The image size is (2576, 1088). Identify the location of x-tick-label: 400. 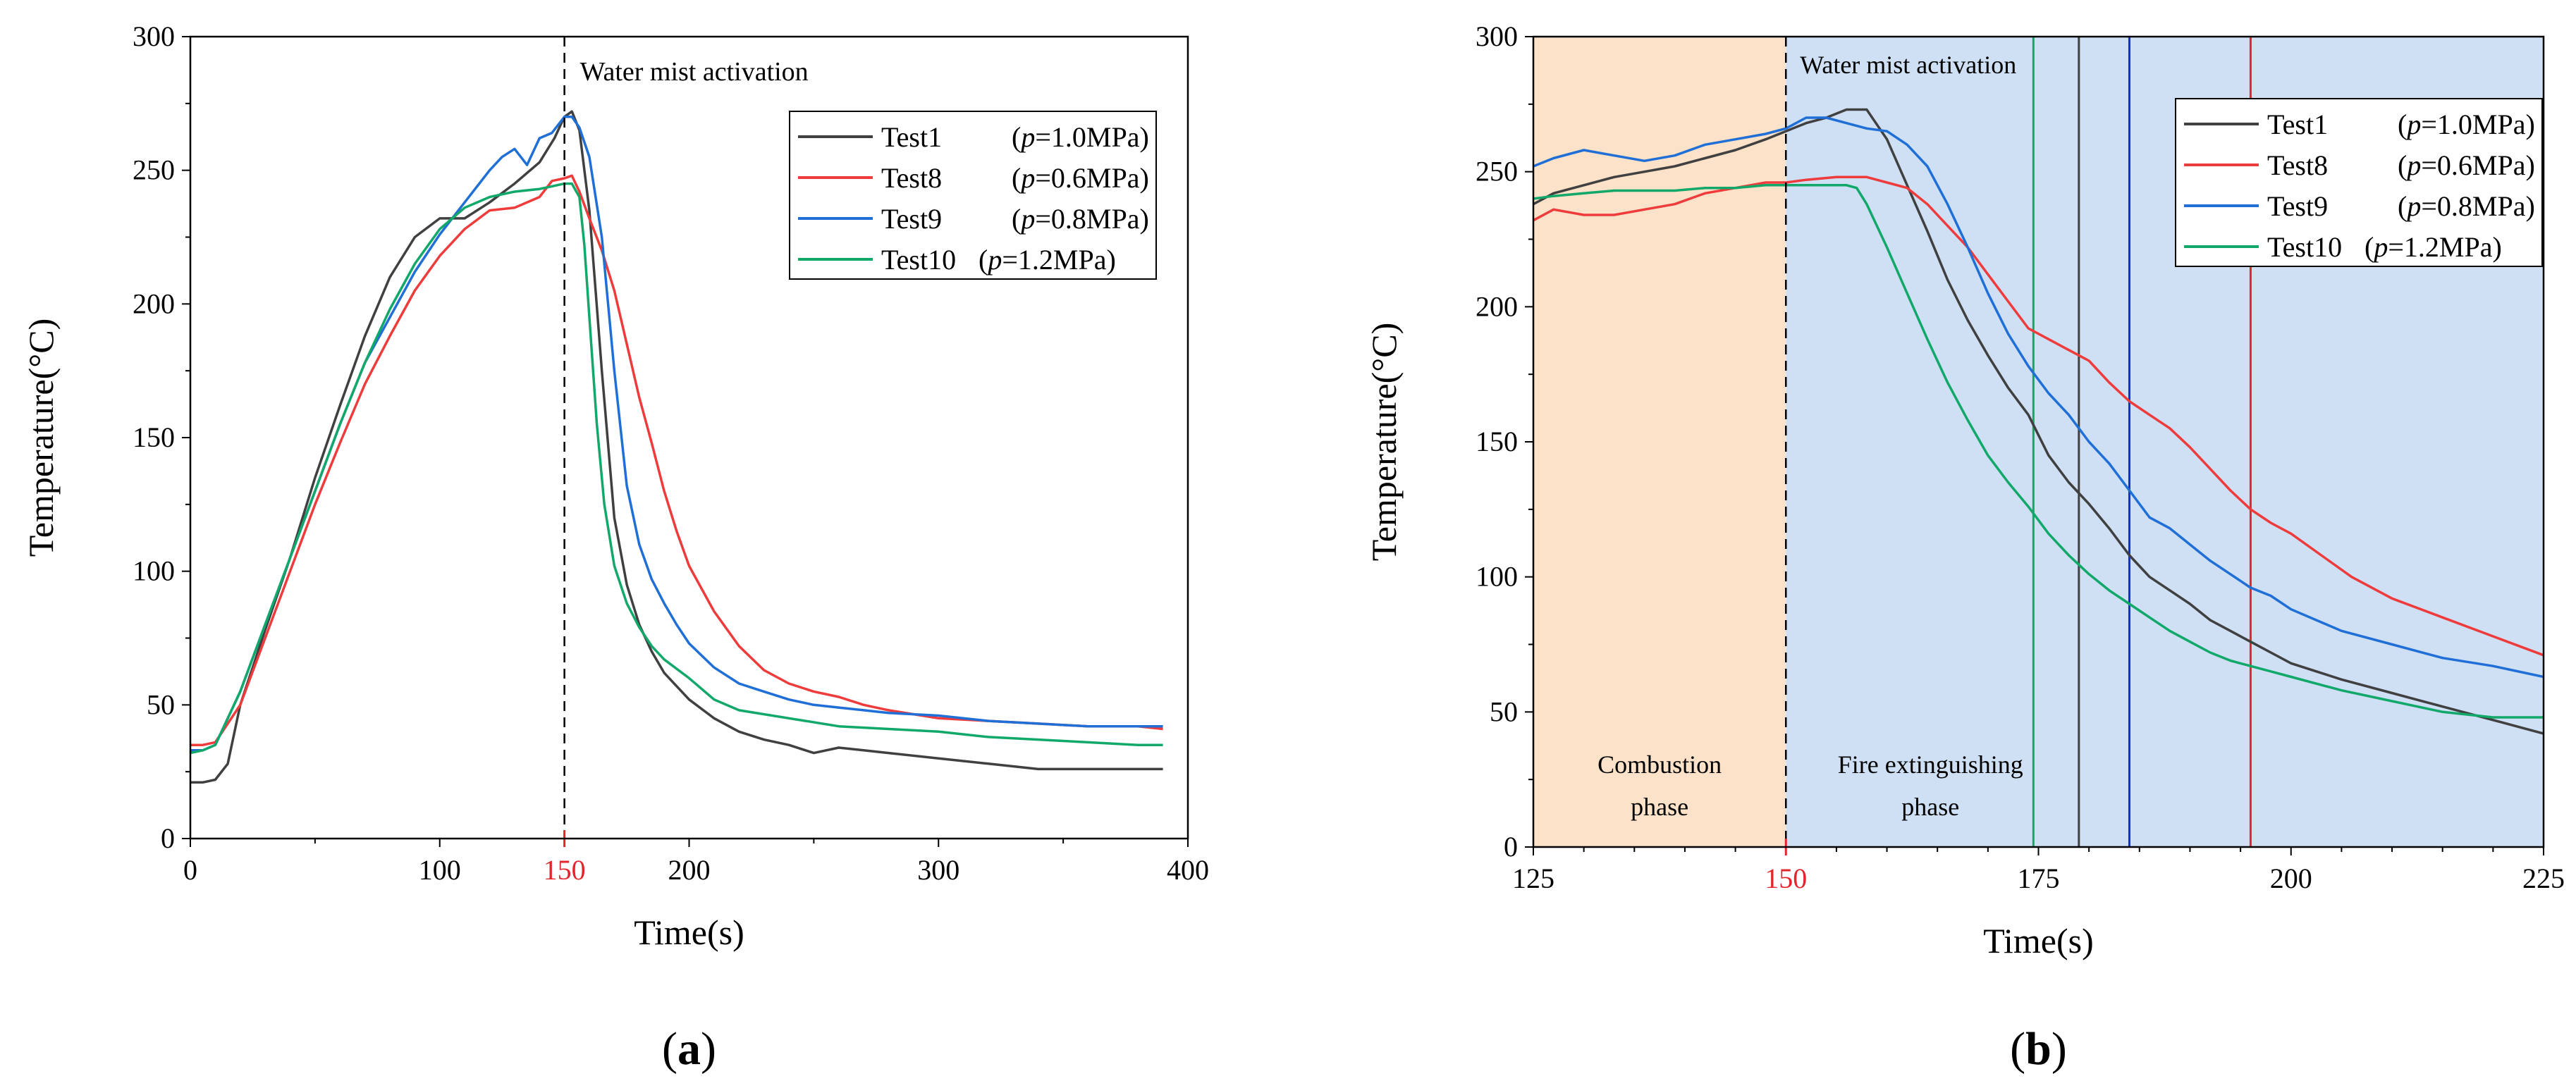
(1188, 870).